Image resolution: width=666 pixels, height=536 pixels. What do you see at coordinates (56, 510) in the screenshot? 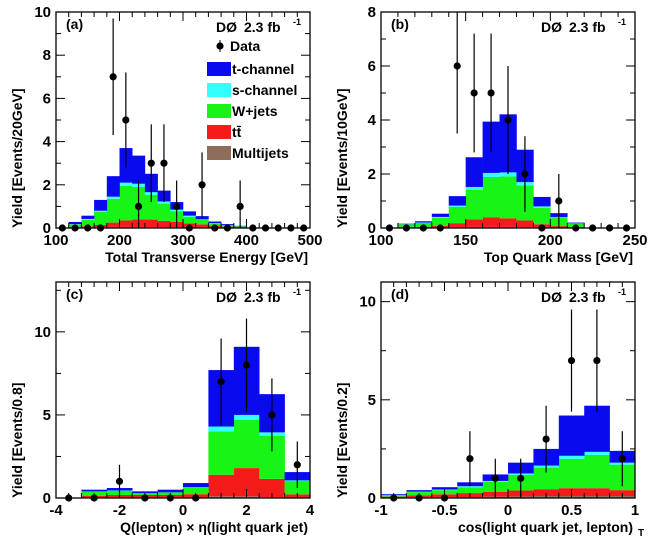
I see `x-tick-label: -4` at bounding box center [56, 510].